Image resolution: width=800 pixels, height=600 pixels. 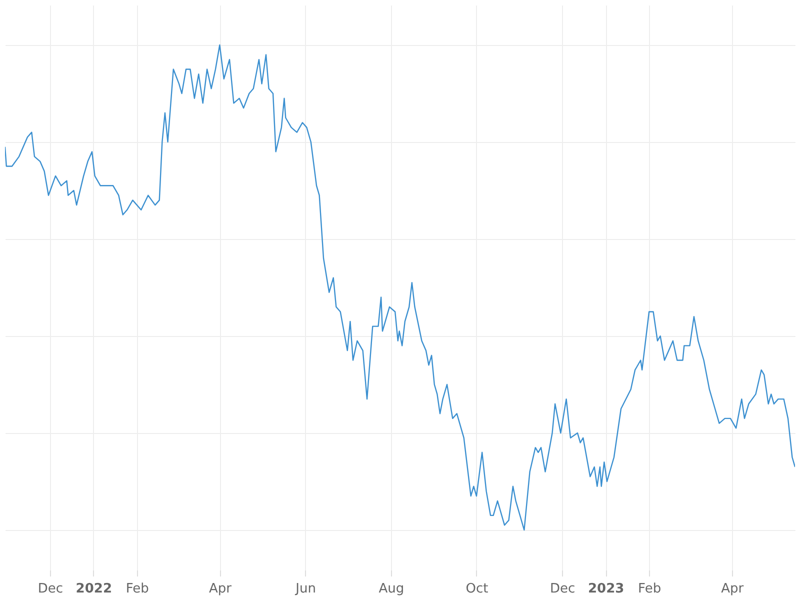 What do you see at coordinates (94, 589) in the screenshot?
I see `x-tick-label: 2022` at bounding box center [94, 589].